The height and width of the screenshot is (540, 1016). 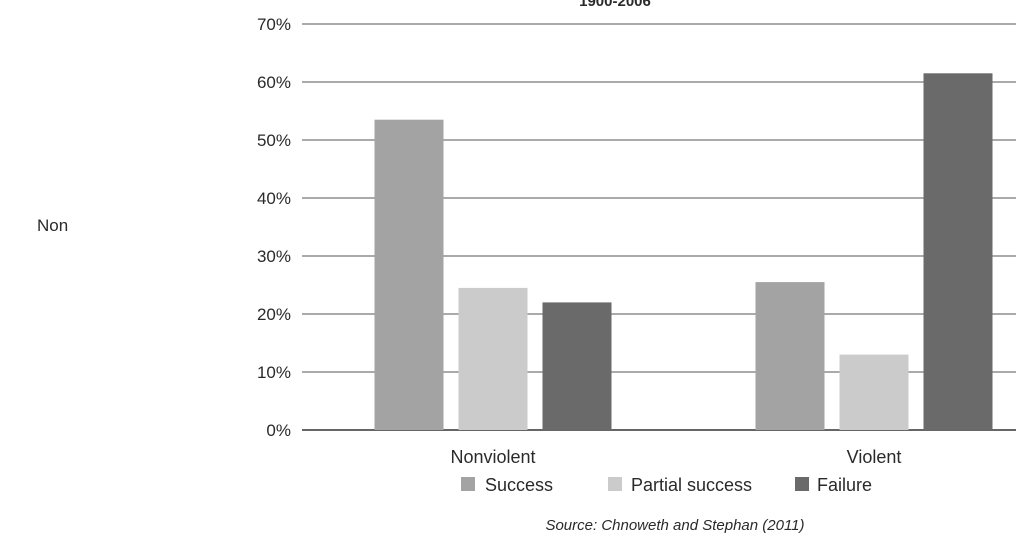 I want to click on source-note: Source: Chnoweth and Stephan (2011), so click(x=674, y=525).